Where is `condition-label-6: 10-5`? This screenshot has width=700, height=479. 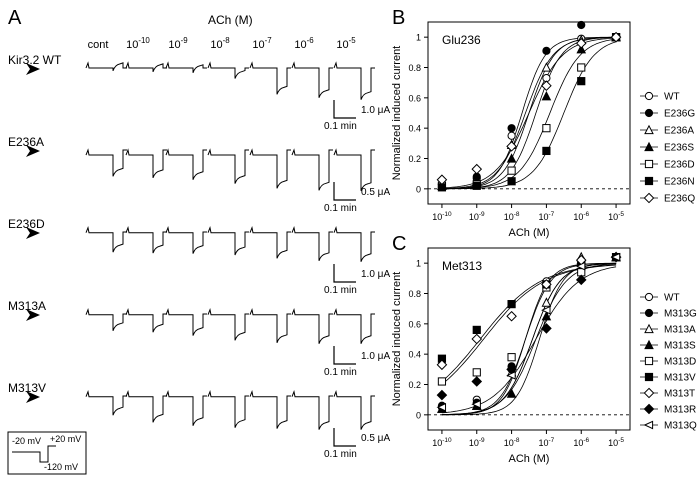 condition-label-6: 10-5 is located at coordinates (346, 43).